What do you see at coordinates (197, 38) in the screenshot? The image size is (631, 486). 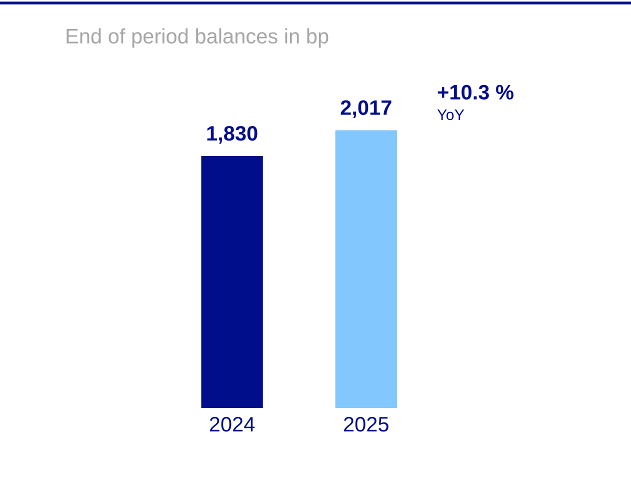 I see `chart-title: End of period balances in bp` at bounding box center [197, 38].